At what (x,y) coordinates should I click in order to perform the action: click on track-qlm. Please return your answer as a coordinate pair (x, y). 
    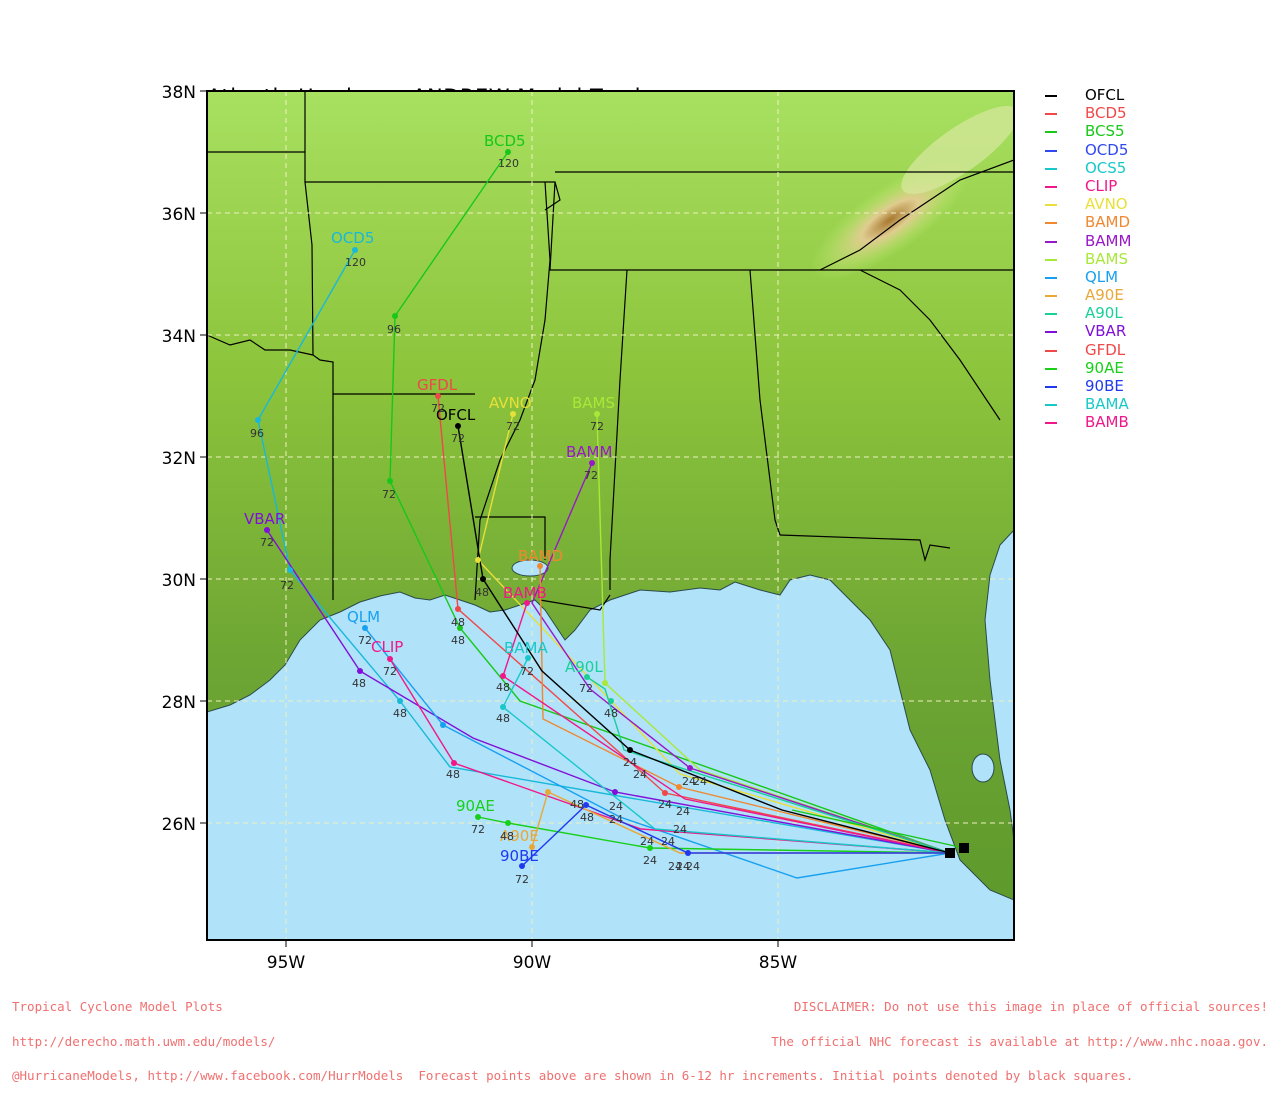
    Looking at the image, I should click on (657, 753).